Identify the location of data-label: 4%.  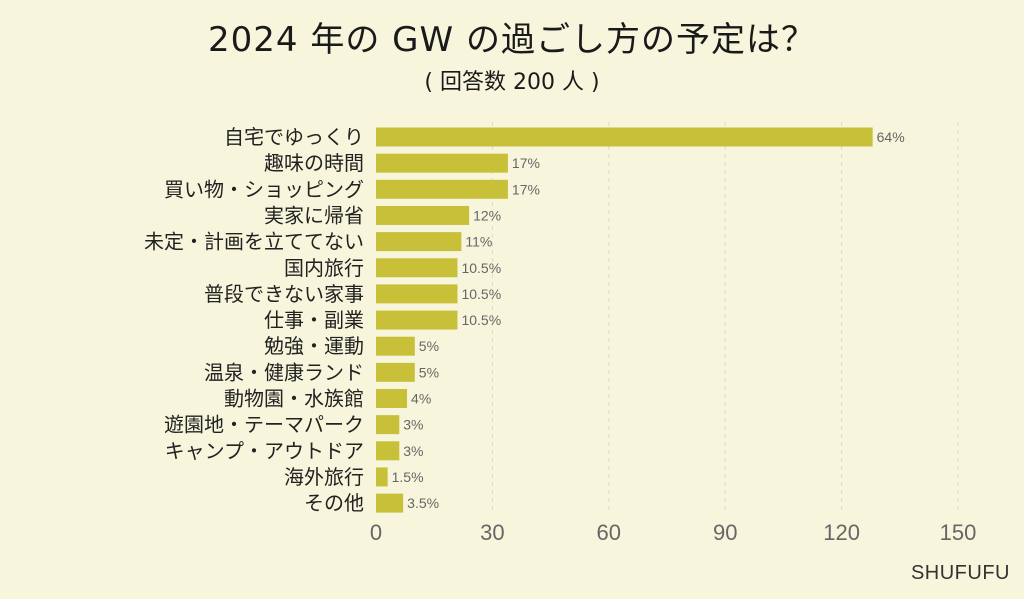
(421, 399).